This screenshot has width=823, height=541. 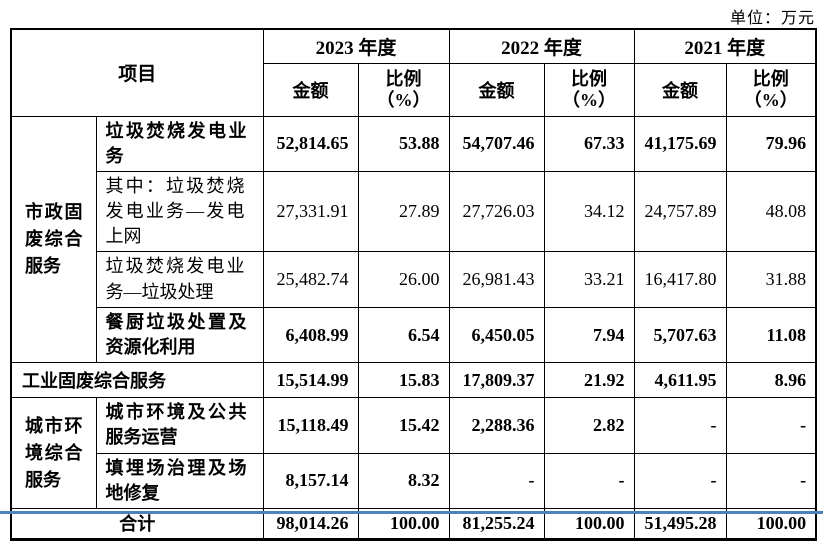 What do you see at coordinates (356, 46) in the screenshot?
I see `header-year-2023: 2023 年度` at bounding box center [356, 46].